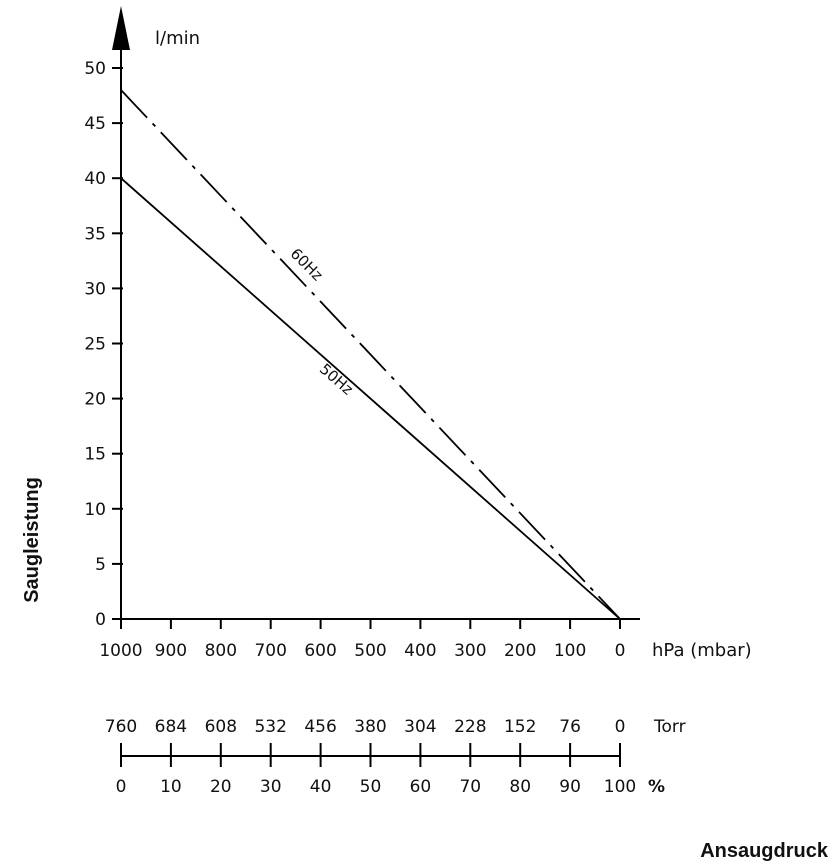  I want to click on x-tick-label: 400, so click(420, 651).